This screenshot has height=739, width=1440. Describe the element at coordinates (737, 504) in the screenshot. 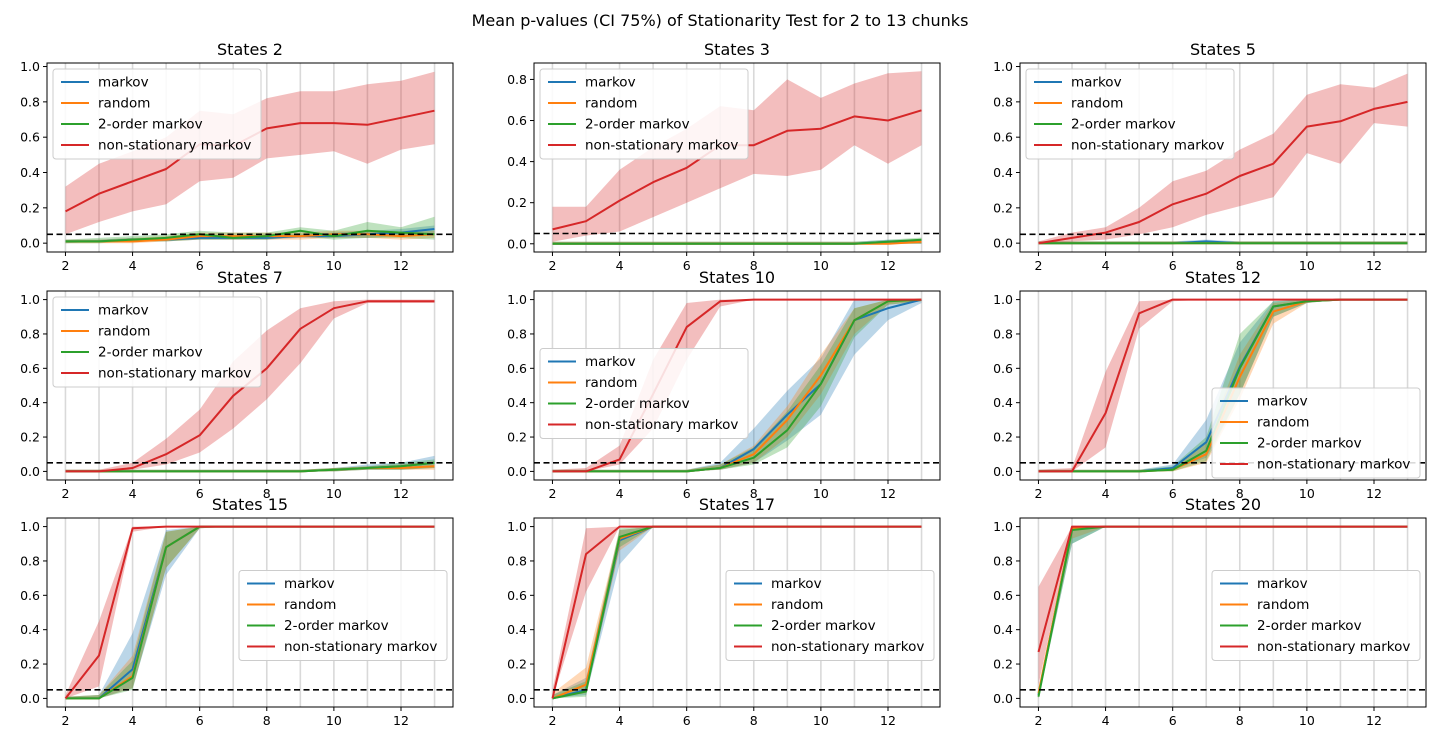

I see `subplot-title: States 17` at that location.